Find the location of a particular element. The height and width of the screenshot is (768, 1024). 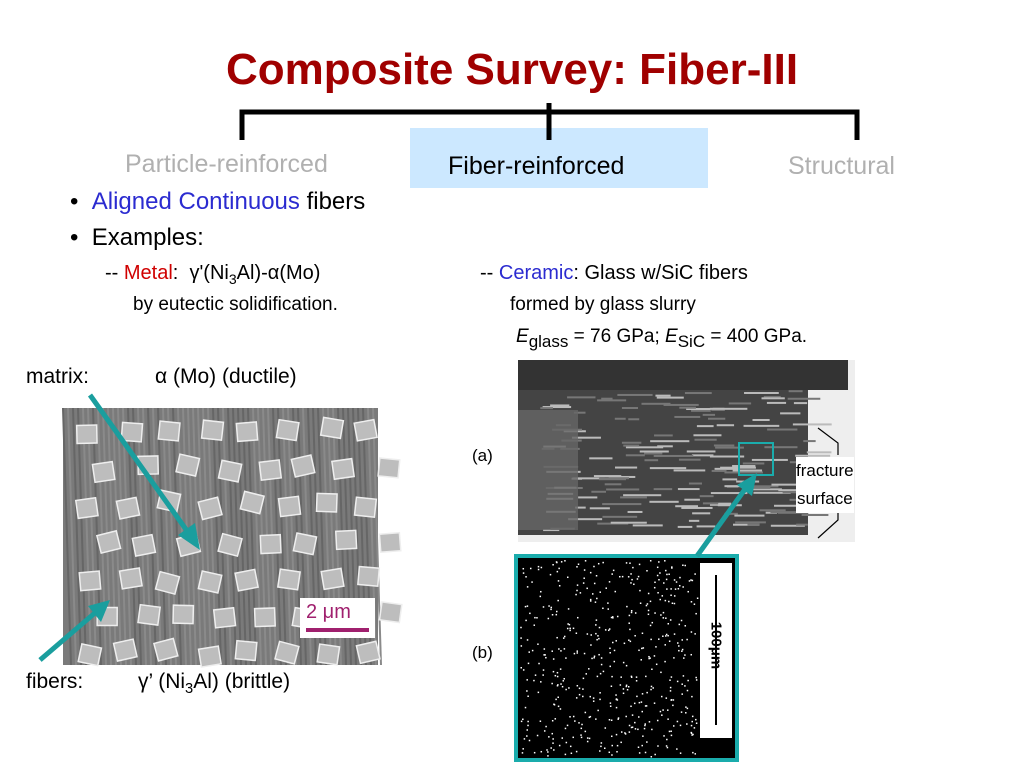

micrograph-left is located at coordinates (232, 537).